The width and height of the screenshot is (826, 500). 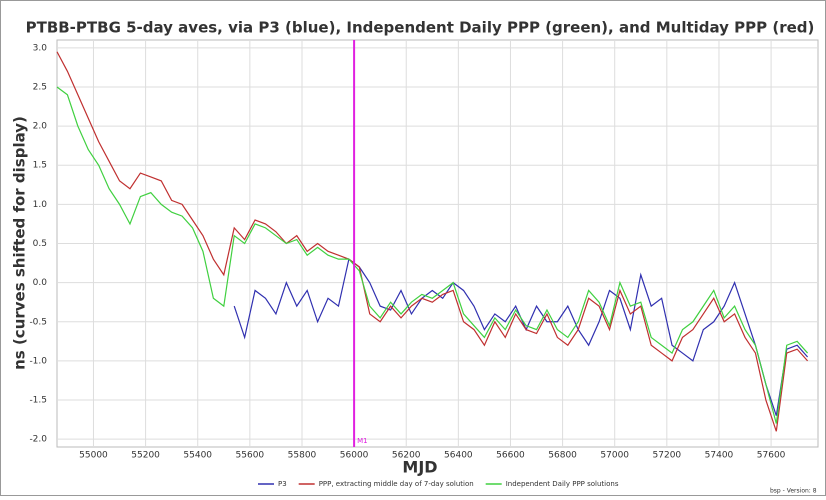 I want to click on x-tick-label: 56000, so click(x=354, y=456).